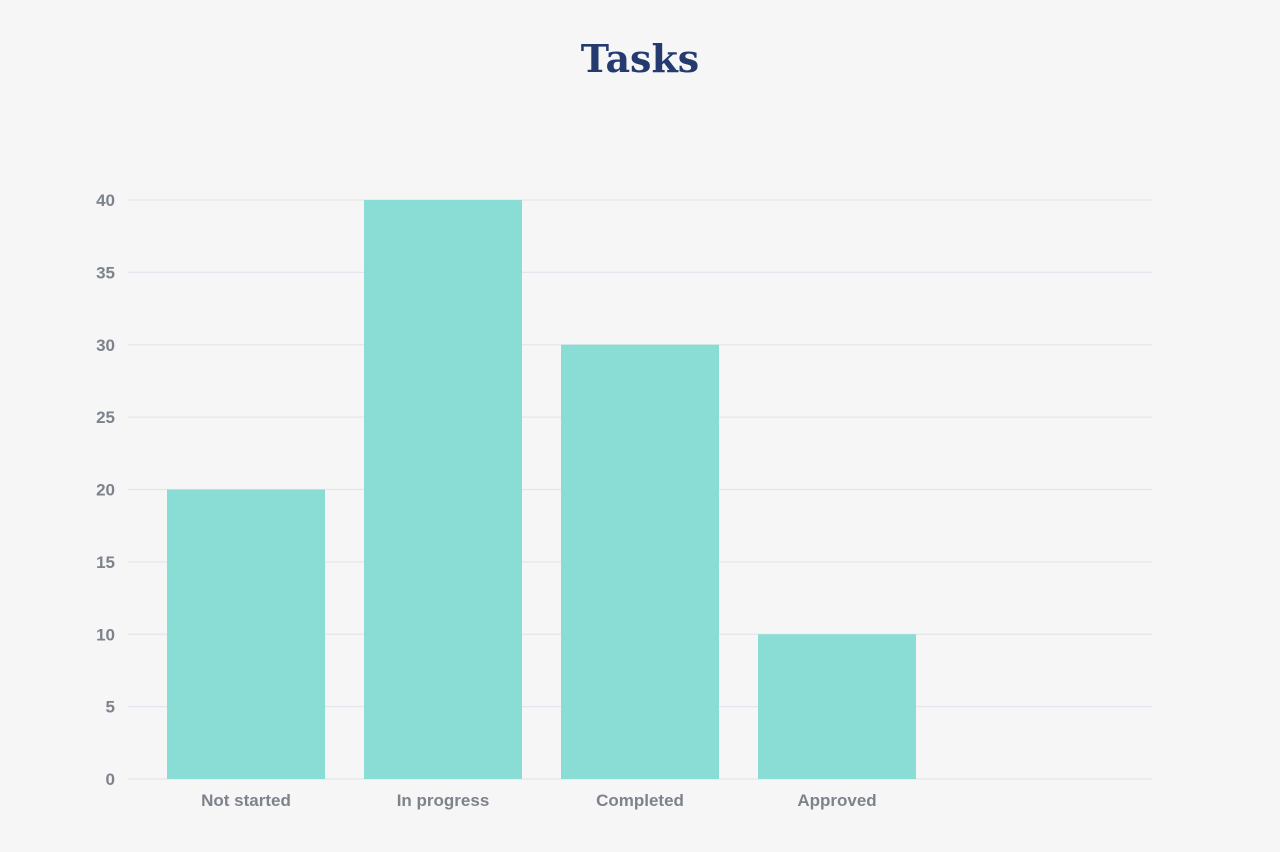 The height and width of the screenshot is (852, 1280). What do you see at coordinates (246, 634) in the screenshot?
I see `bar-not-started` at bounding box center [246, 634].